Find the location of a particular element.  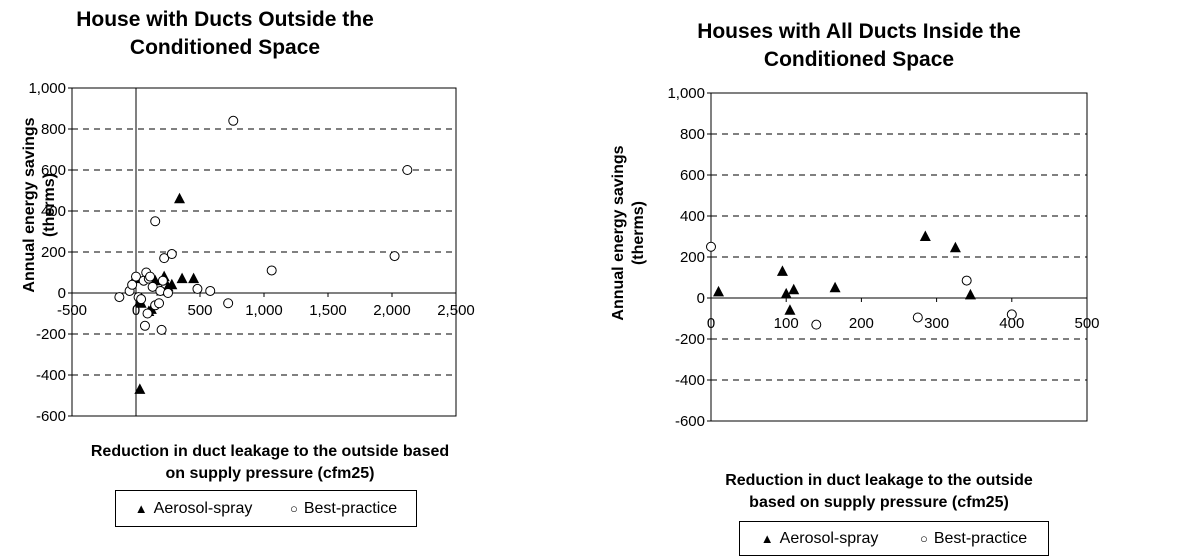

x-tick-label: -500 is located at coordinates (72, 310).